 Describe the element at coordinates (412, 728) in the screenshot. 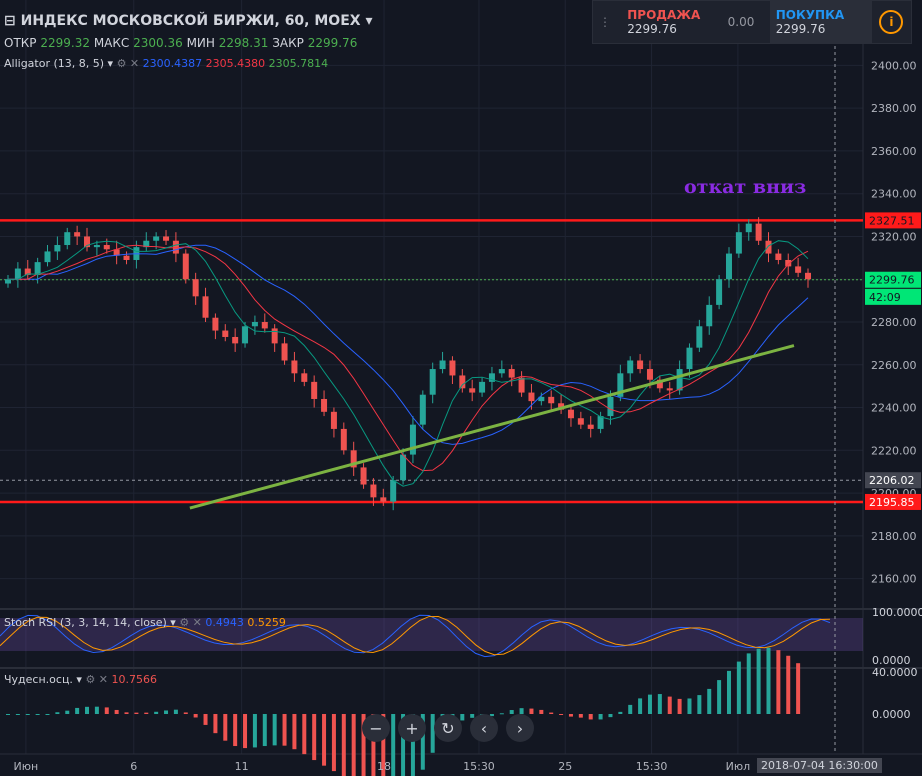

I see `zoom-in-button: +` at that location.